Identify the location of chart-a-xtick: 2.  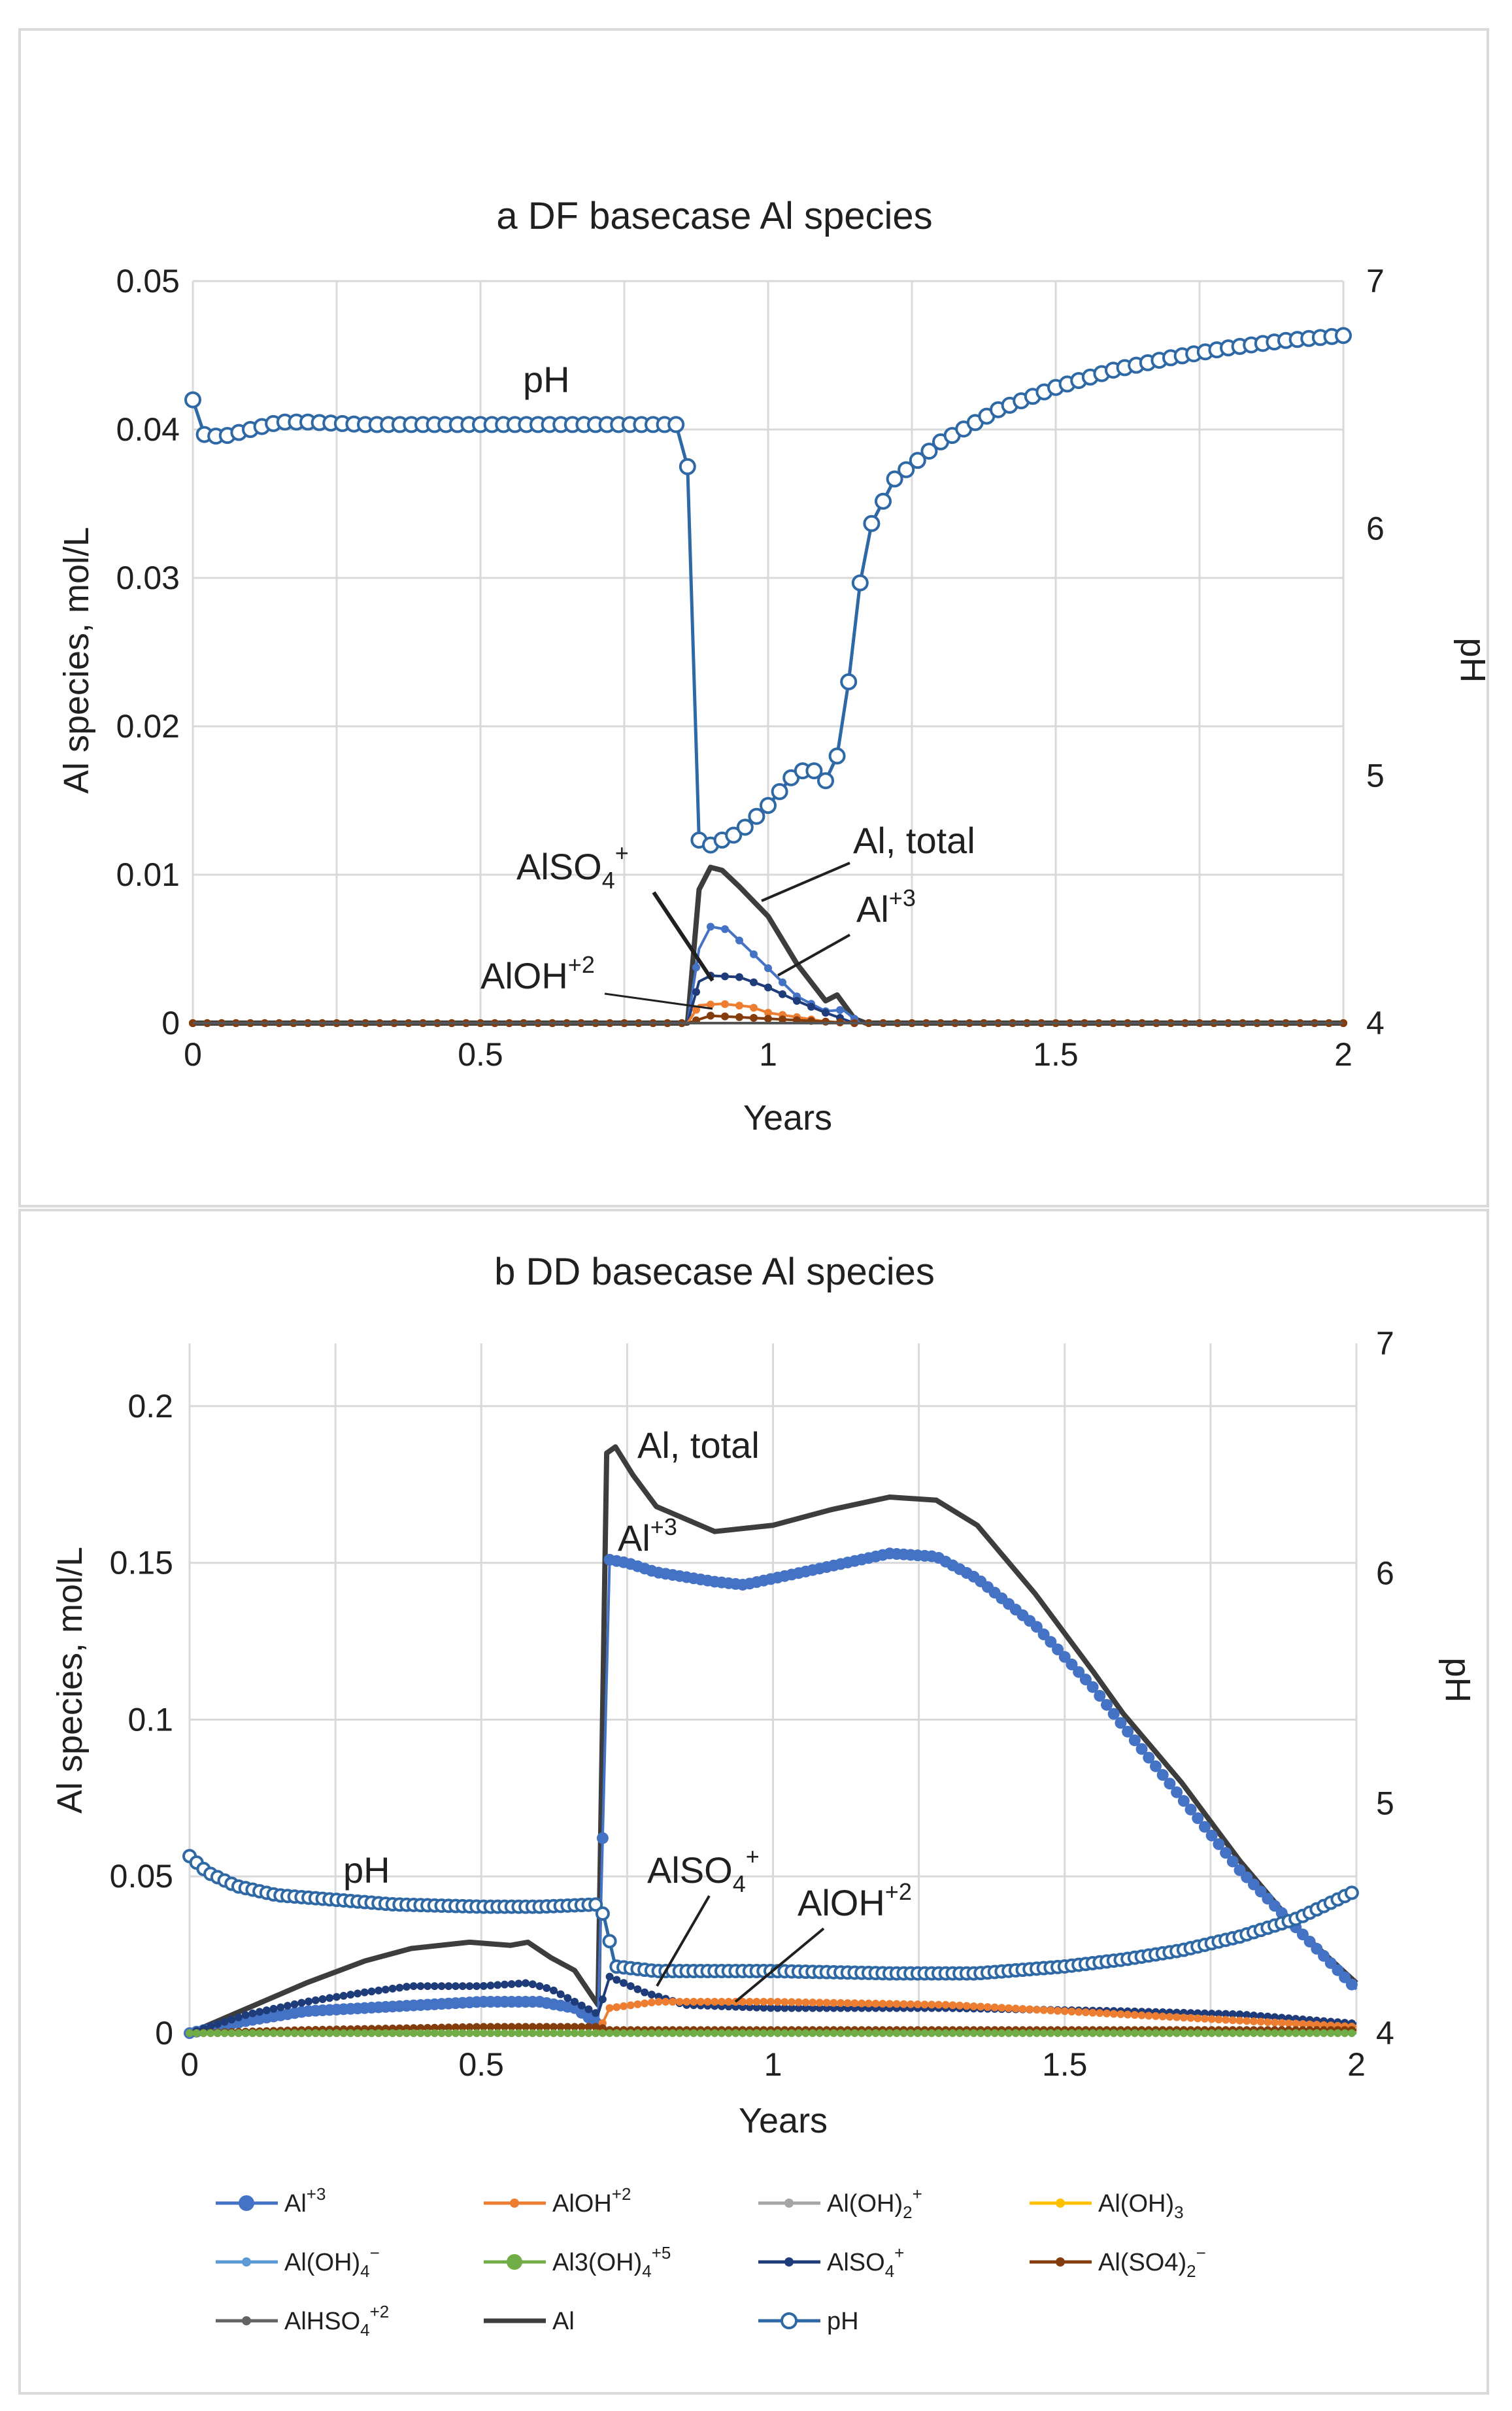
(1343, 1054).